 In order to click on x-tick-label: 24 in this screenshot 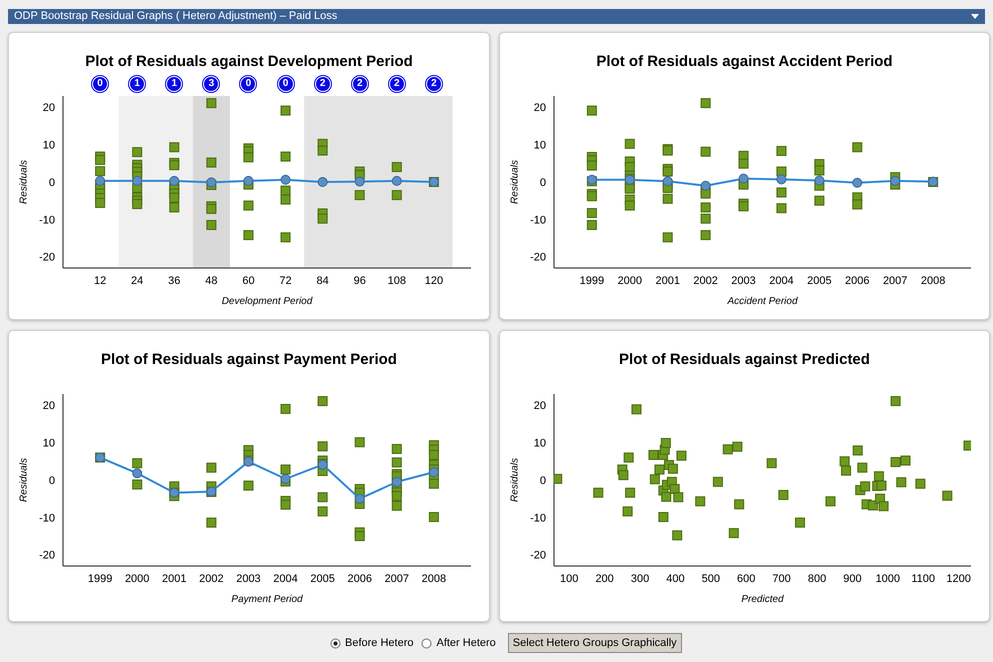, I will do `click(137, 280)`.